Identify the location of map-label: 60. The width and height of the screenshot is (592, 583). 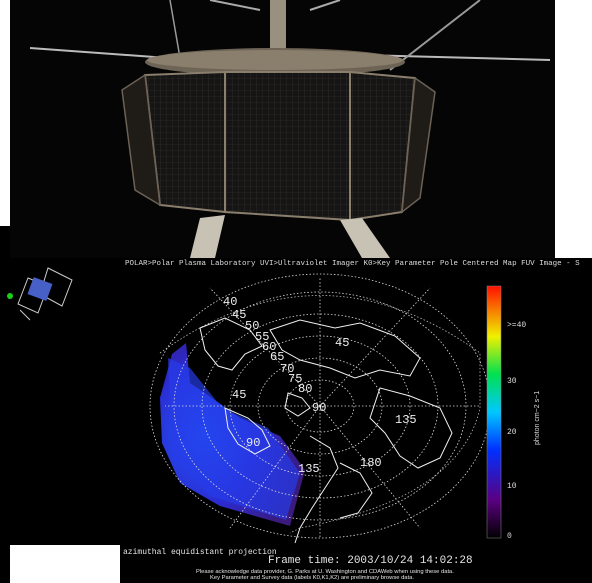
(269, 347).